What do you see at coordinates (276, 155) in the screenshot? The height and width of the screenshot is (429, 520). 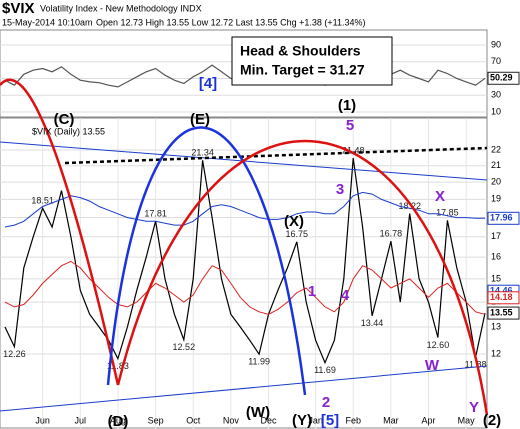 I see `neckline` at bounding box center [276, 155].